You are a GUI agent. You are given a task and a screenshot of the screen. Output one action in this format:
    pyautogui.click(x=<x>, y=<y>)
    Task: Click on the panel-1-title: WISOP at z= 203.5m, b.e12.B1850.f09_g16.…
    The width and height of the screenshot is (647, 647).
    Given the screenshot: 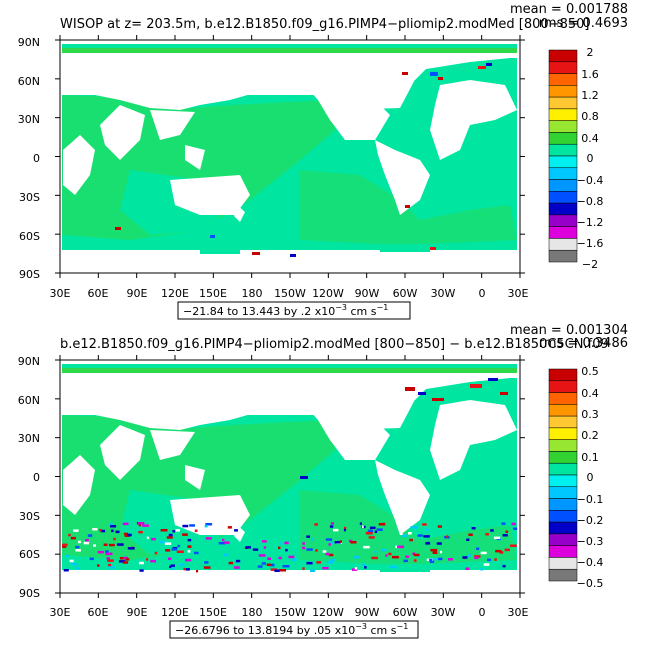 What is the action you would take?
    pyautogui.click(x=324, y=24)
    